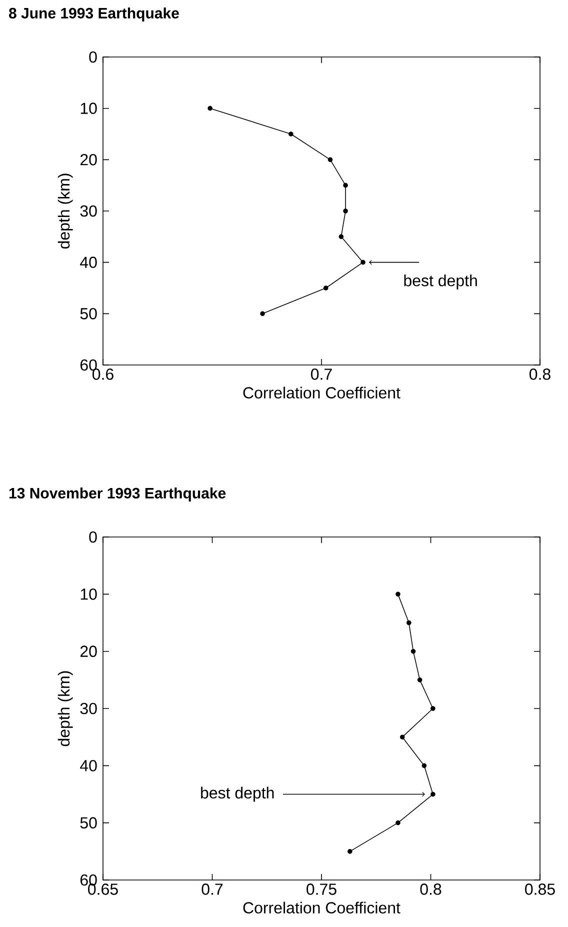  I want to click on x-tick-label: 0.85, so click(540, 889).